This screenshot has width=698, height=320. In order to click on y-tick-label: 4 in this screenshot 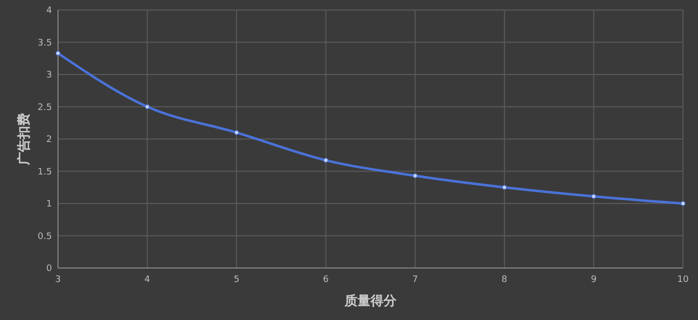, I will do `click(49, 11)`.